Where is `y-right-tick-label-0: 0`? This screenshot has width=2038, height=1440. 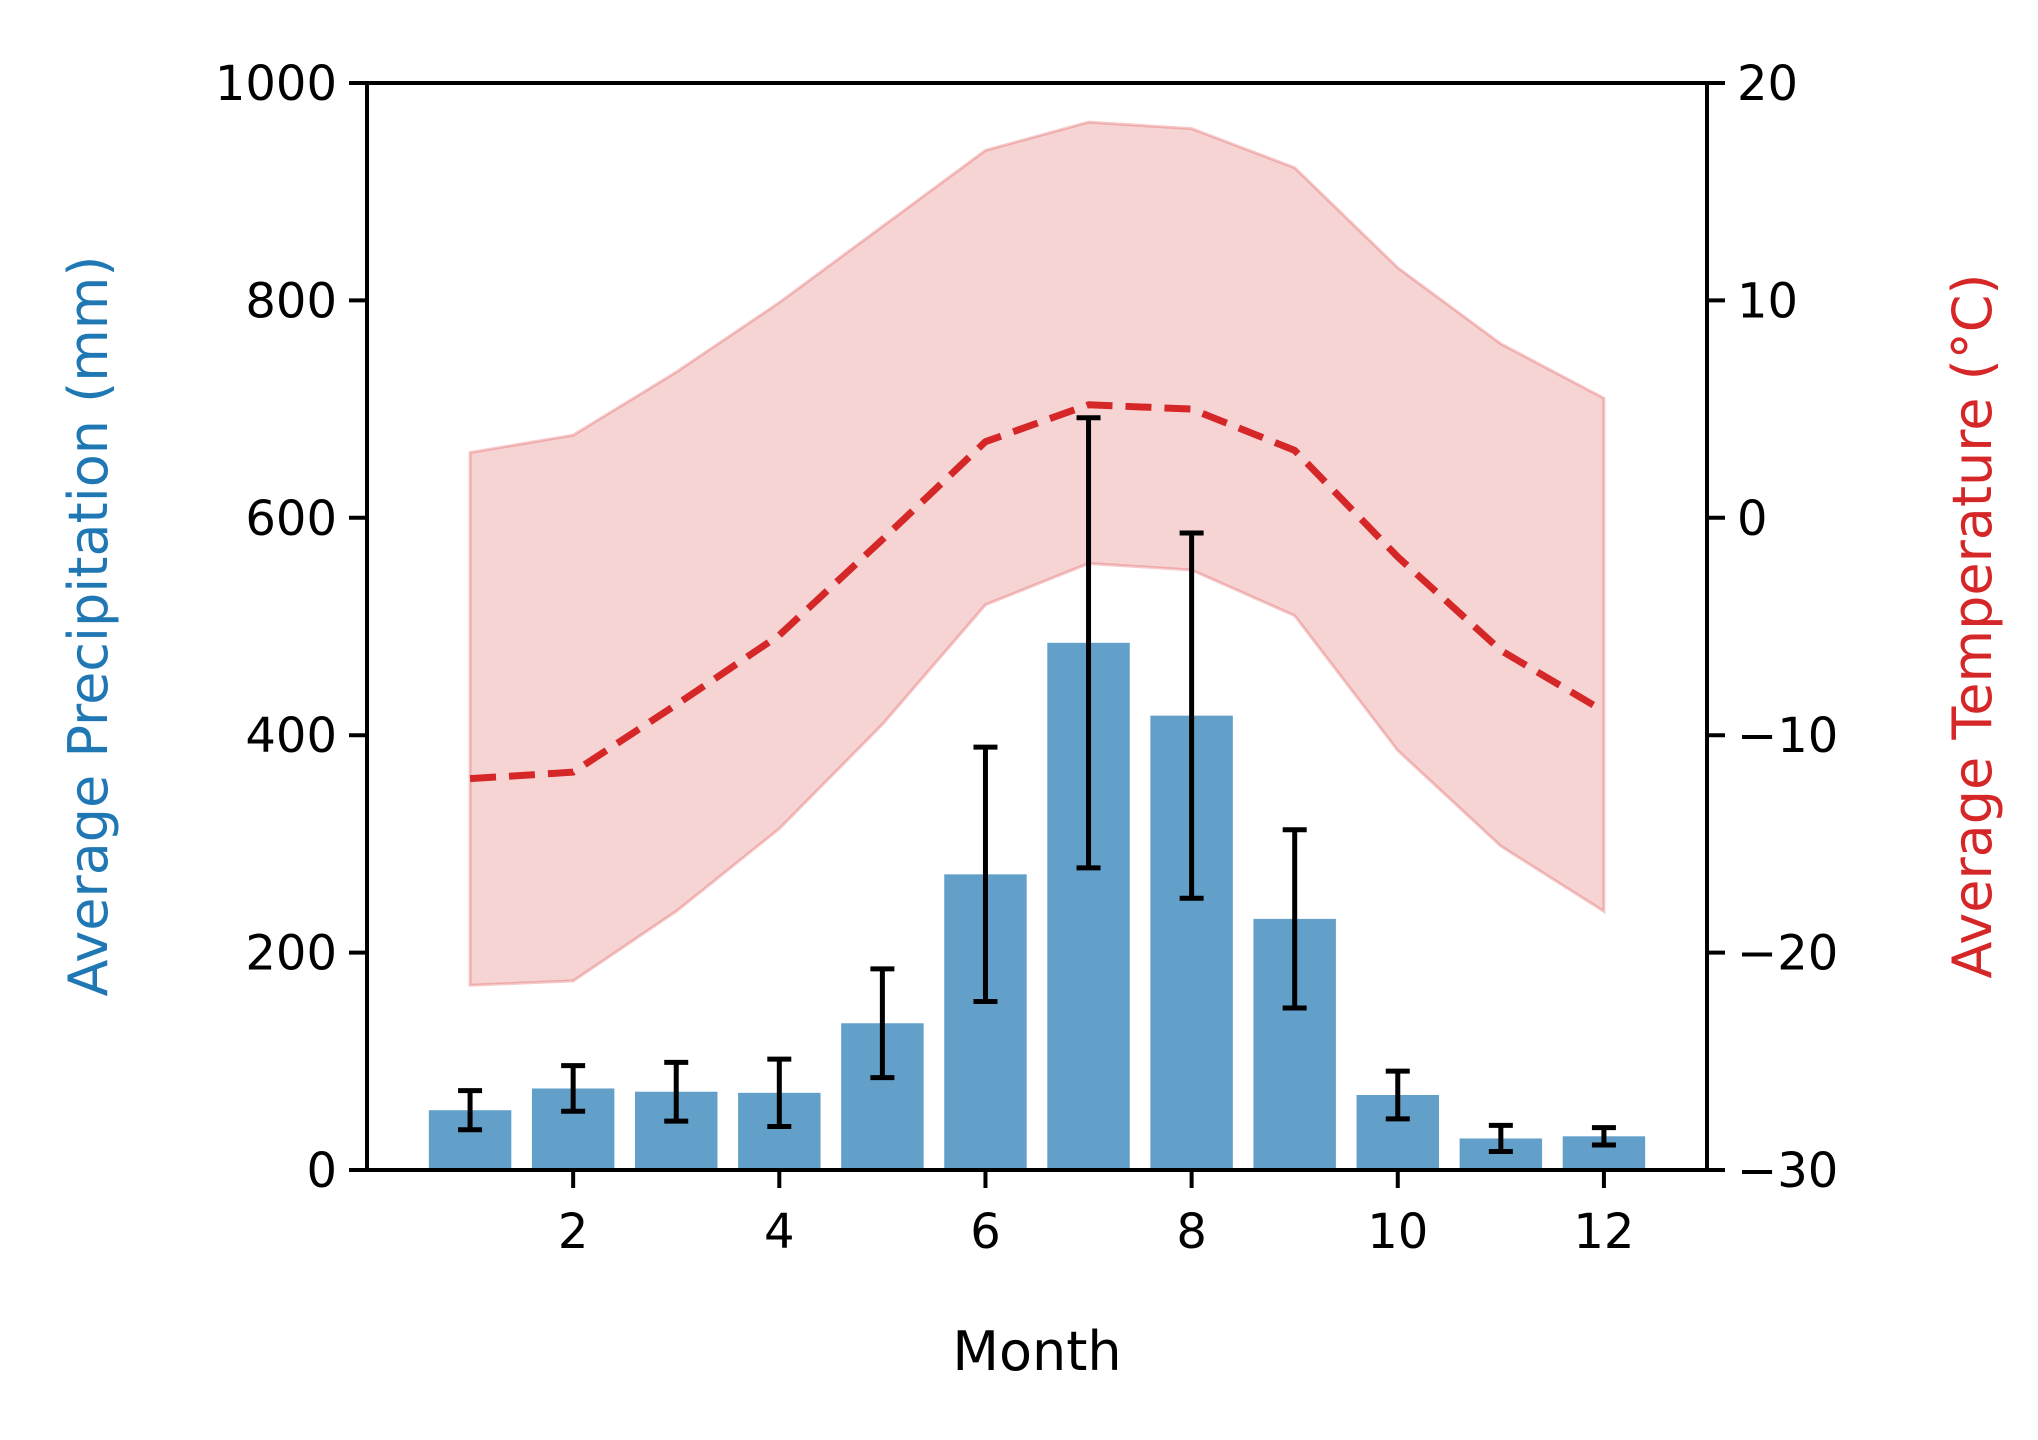 y-right-tick-label-0: 0 is located at coordinates (1752, 519).